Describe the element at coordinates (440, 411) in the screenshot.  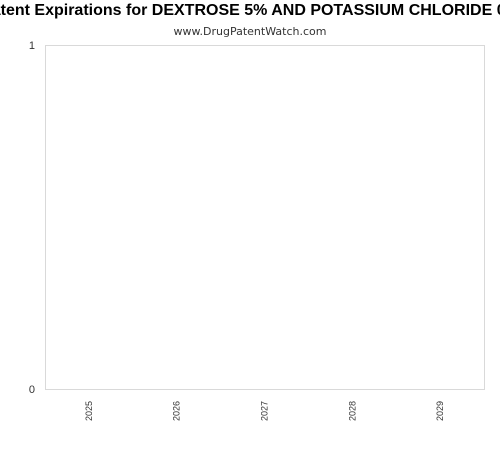
I see `x-tick-label: 2029` at that location.